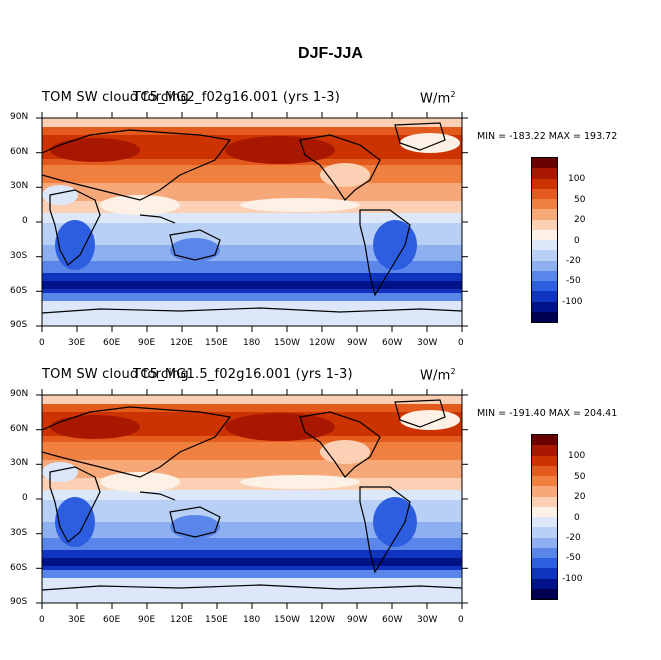 The image size is (661, 660). What do you see at coordinates (19, 394) in the screenshot?
I see `panel2-lat-label: 90N` at bounding box center [19, 394].